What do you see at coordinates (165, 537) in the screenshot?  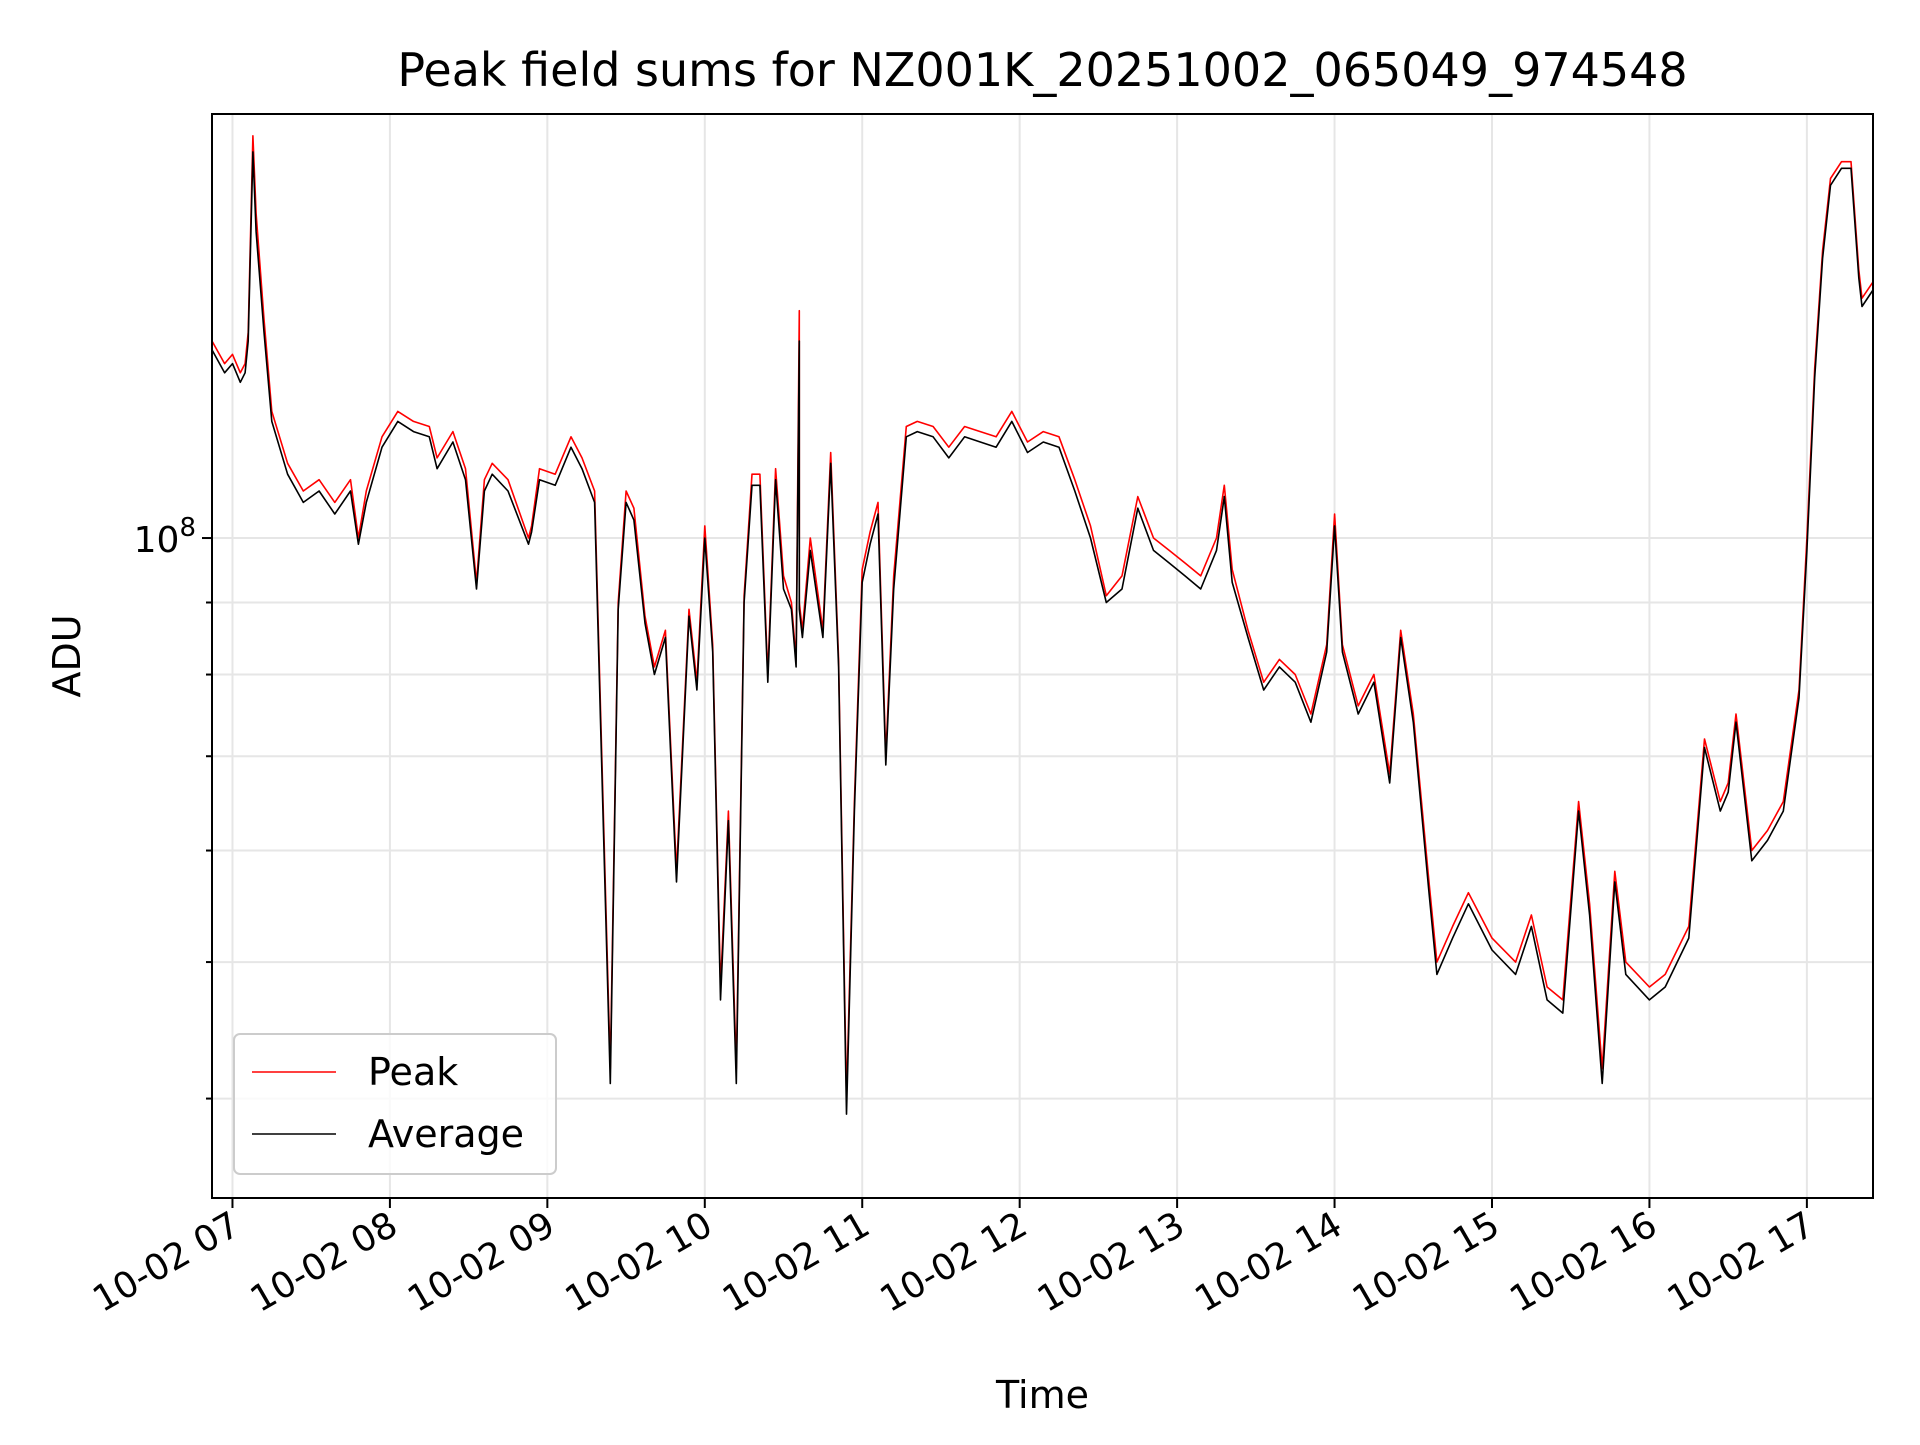 I see `y-tick-label: 108` at bounding box center [165, 537].